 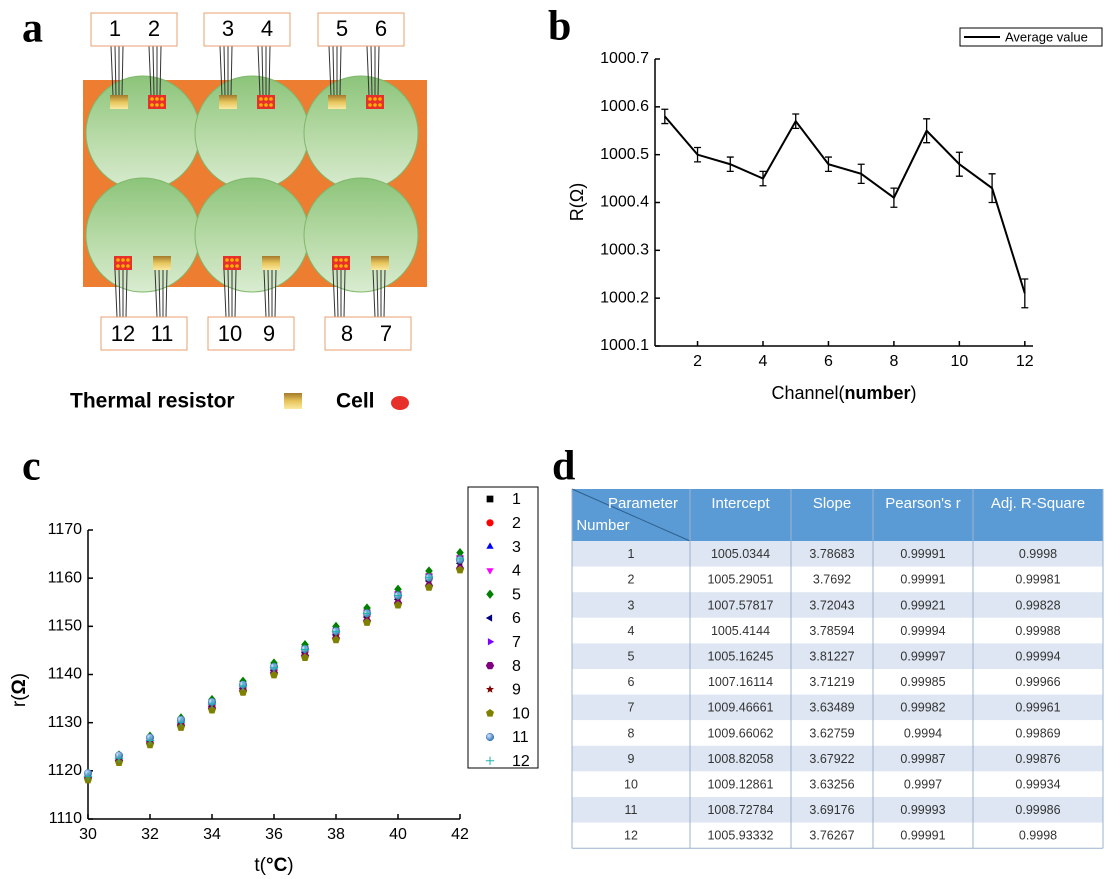 I want to click on label-part: r(, so click(x=19, y=700).